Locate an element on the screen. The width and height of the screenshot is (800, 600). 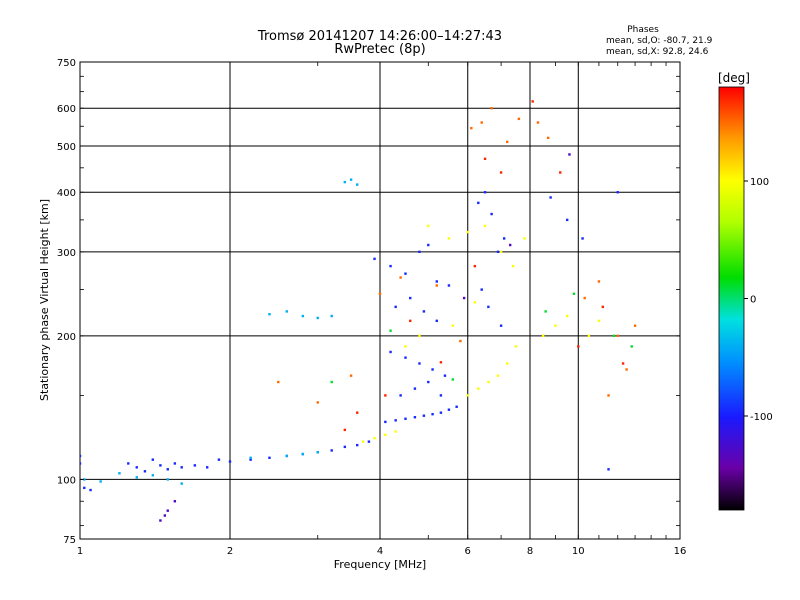
colorbar-label: [deg] is located at coordinates (734, 78).